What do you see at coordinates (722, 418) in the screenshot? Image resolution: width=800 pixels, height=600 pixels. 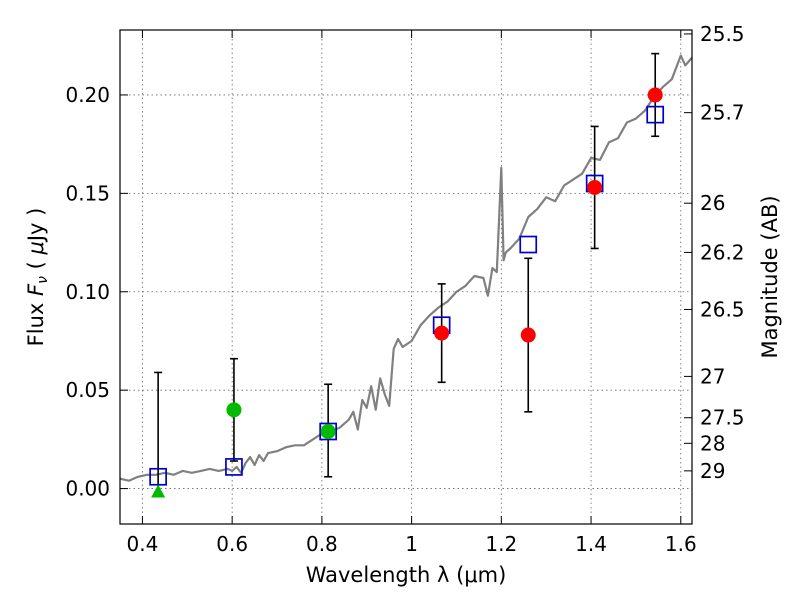 I see `y2-tick-label: 27.5` at bounding box center [722, 418].